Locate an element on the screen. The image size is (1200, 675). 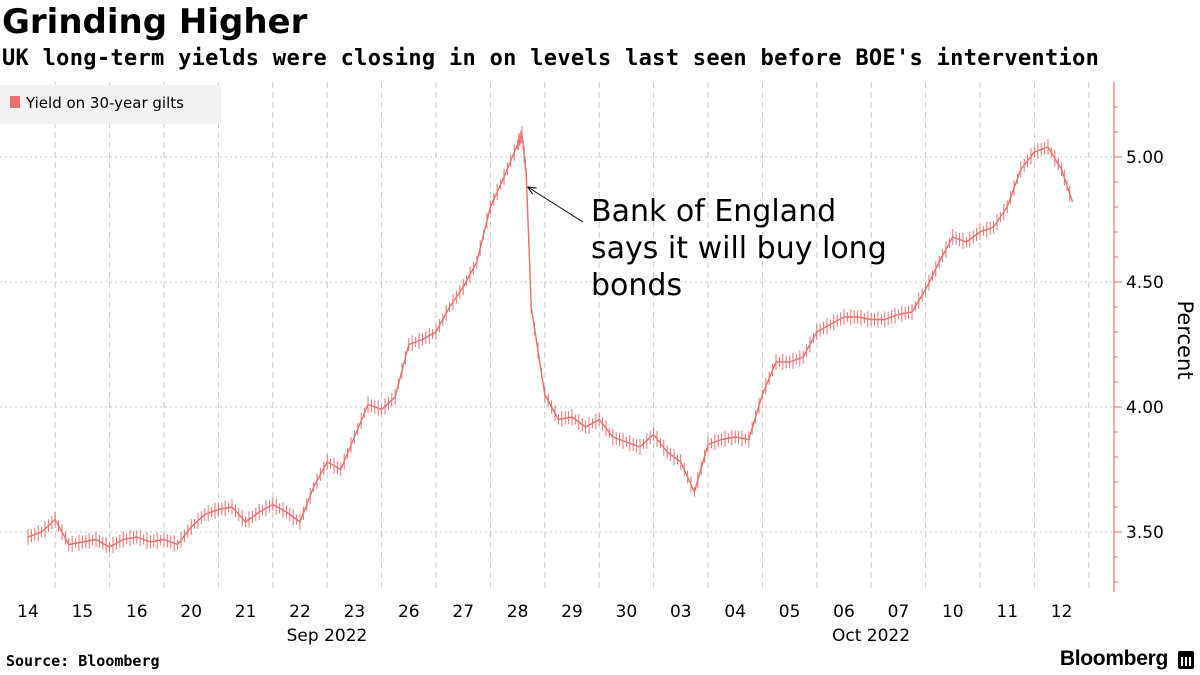
y-tick-label: 5.00 is located at coordinates (1145, 158).